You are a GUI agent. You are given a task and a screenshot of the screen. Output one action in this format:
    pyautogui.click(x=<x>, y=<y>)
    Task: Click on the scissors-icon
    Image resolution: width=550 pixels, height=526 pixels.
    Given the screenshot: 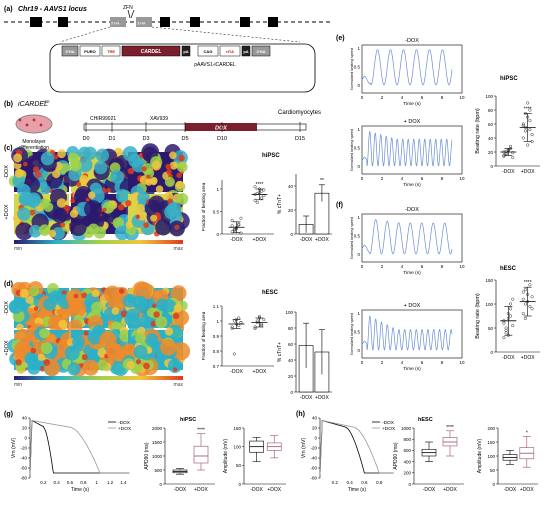 What is the action you would take?
    pyautogui.click(x=131, y=14)
    